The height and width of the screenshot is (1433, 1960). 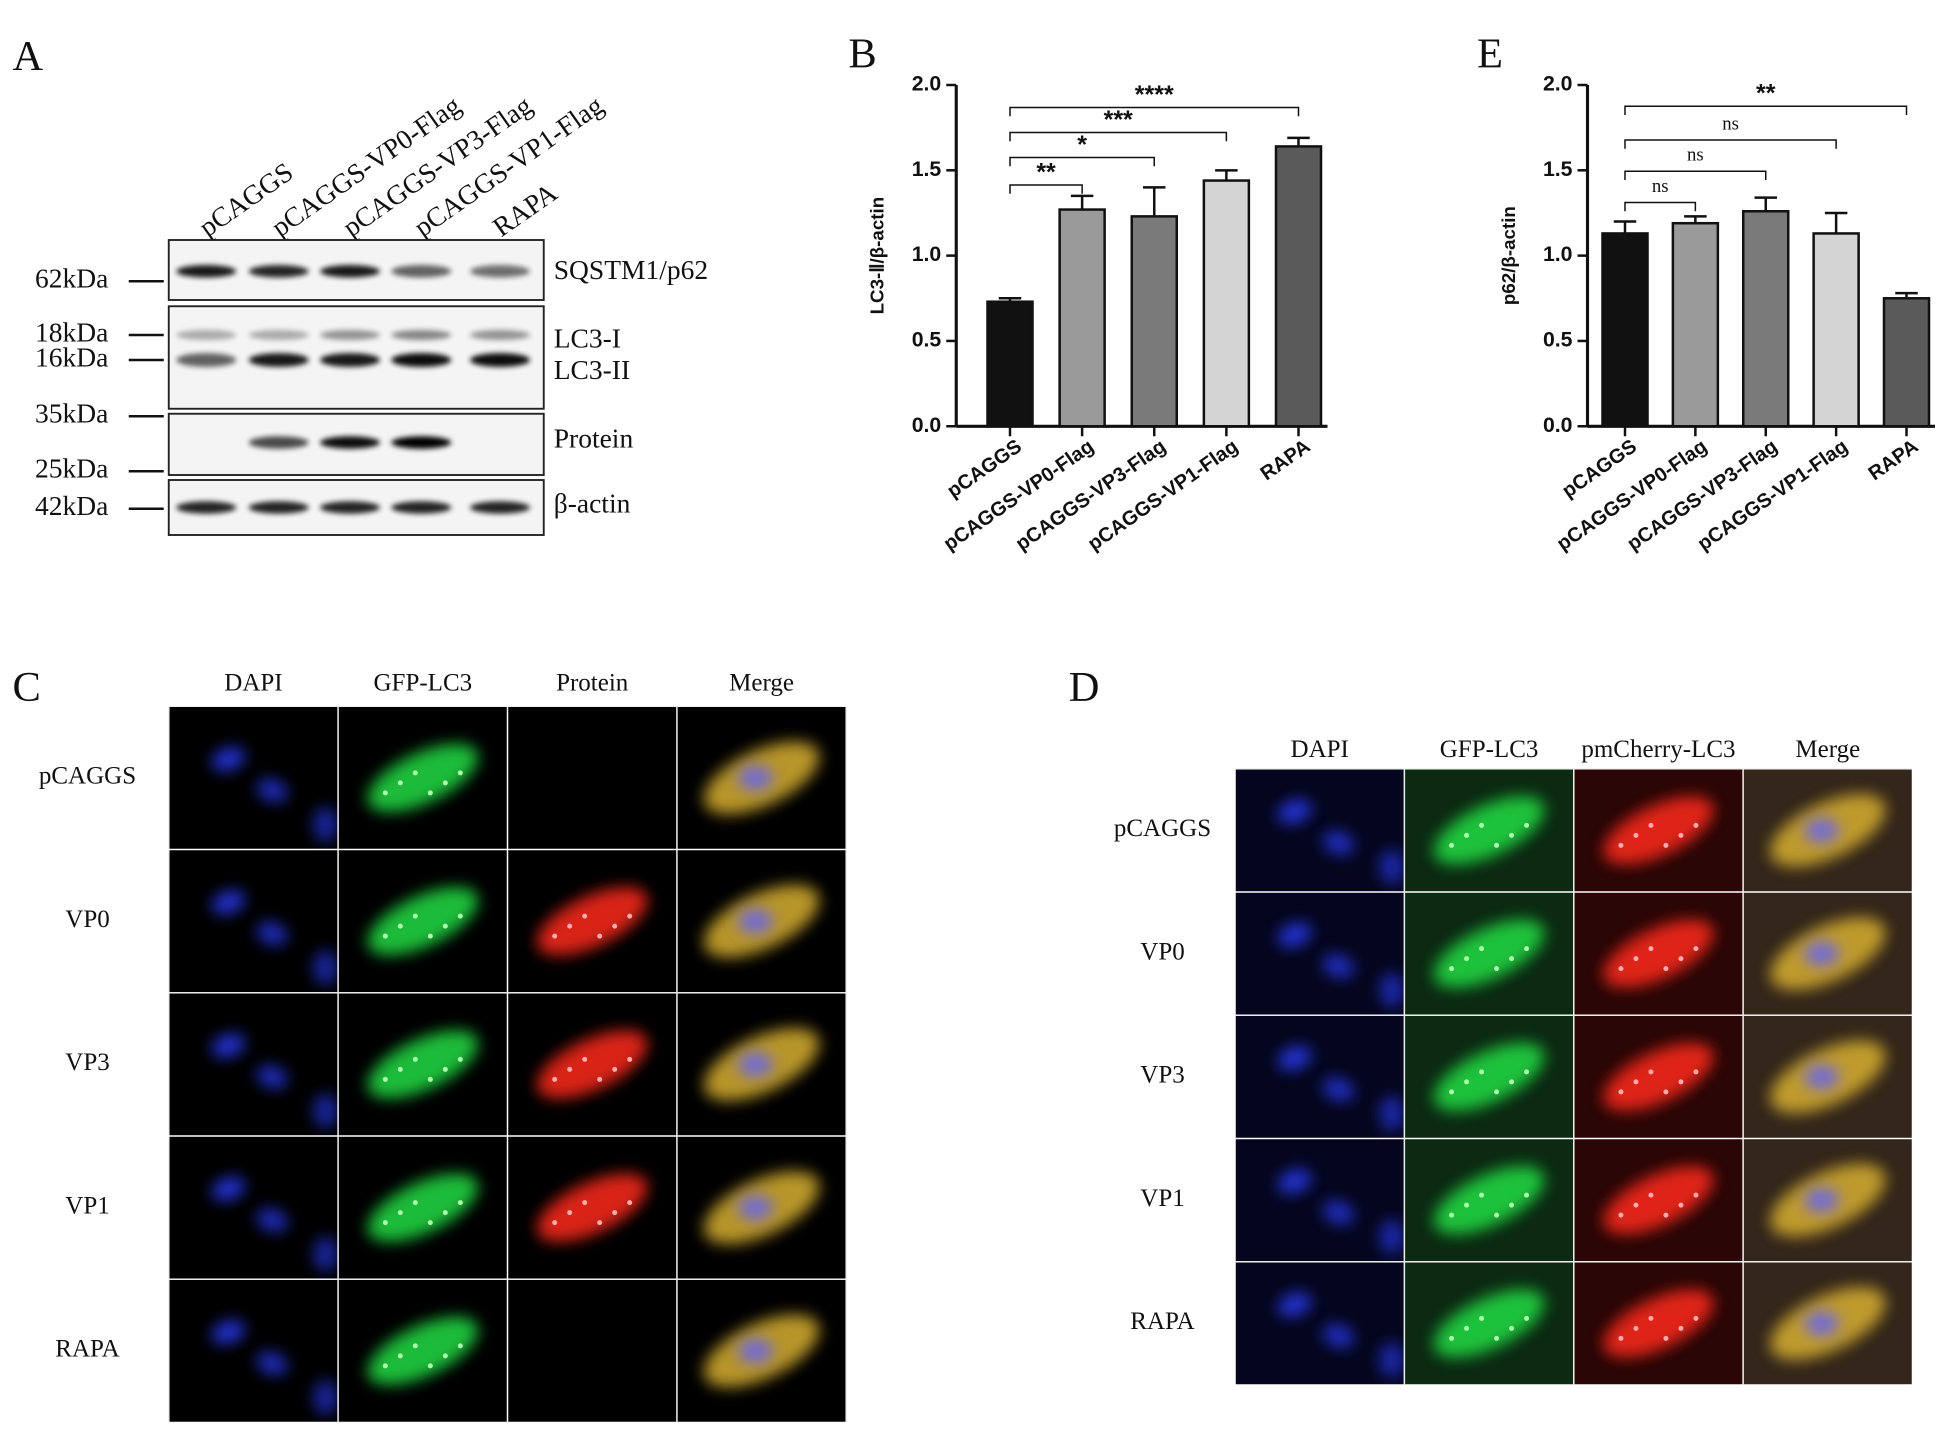 What do you see at coordinates (927, 84) in the screenshot?
I see `y-tick-label: 2.0` at bounding box center [927, 84].